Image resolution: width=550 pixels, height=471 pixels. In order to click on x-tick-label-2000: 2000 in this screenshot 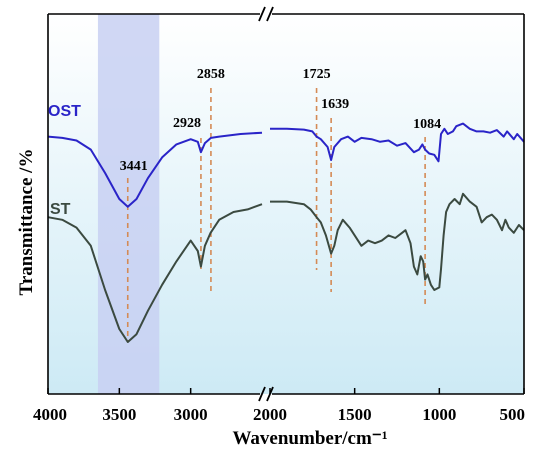, I will do `click(270, 414)`.